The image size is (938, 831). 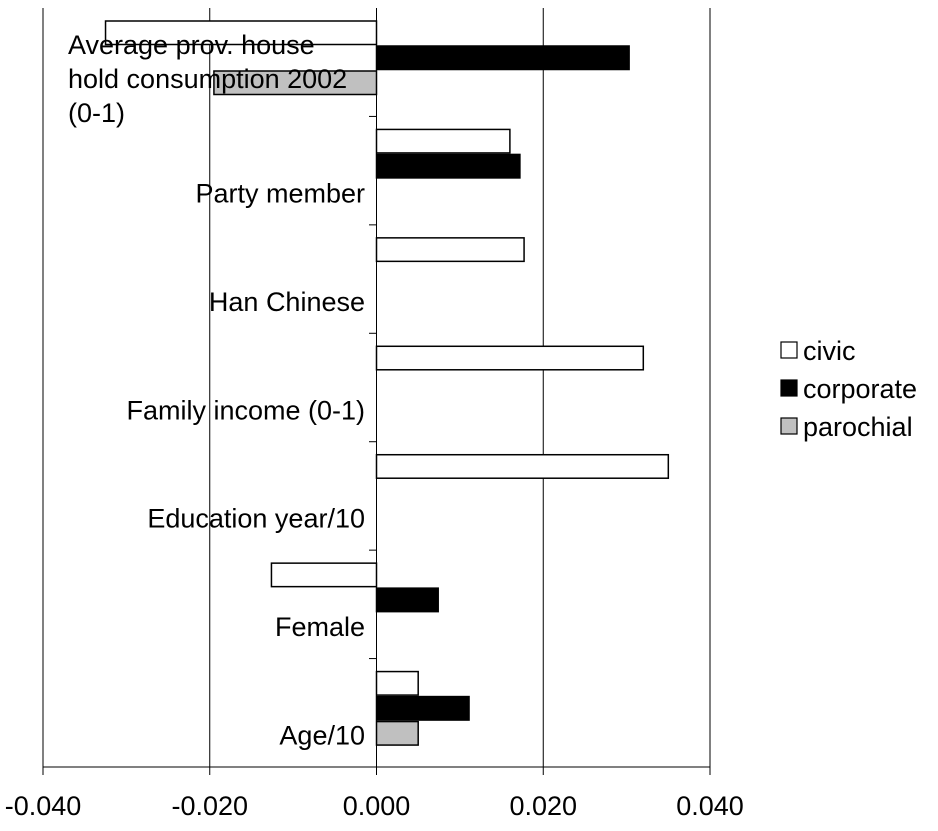 I want to click on legend: civic corporate parochial, so click(x=848, y=389).